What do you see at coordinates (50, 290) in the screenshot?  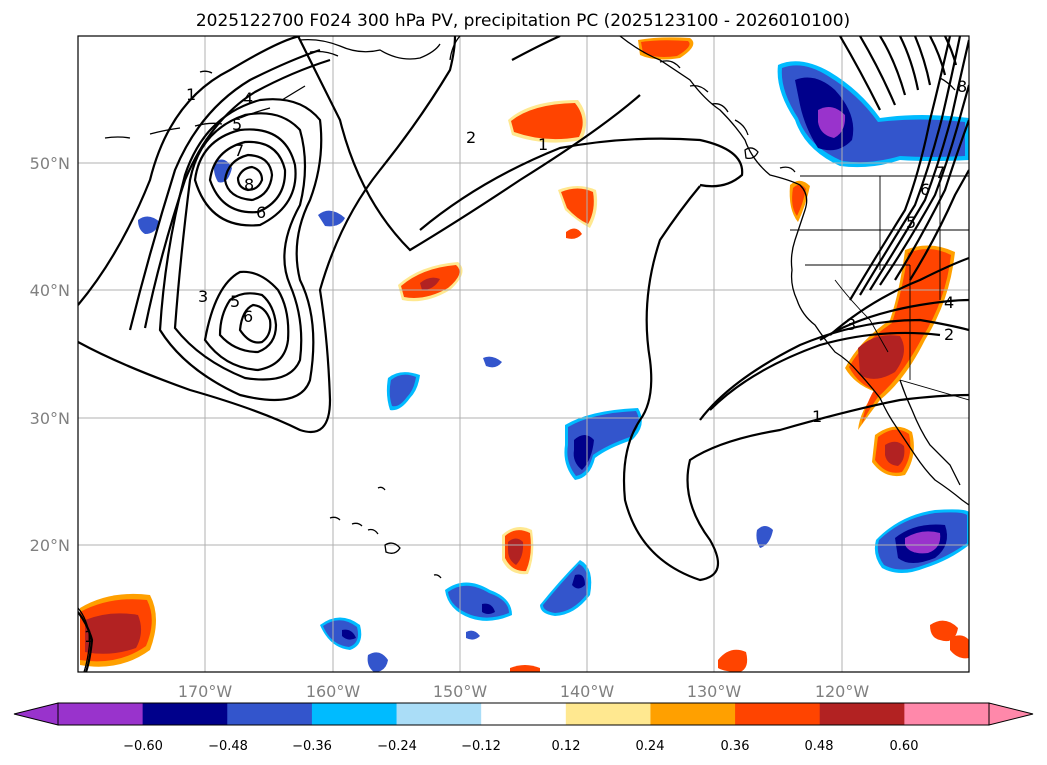 I see `lat-label: 40°N` at bounding box center [50, 290].